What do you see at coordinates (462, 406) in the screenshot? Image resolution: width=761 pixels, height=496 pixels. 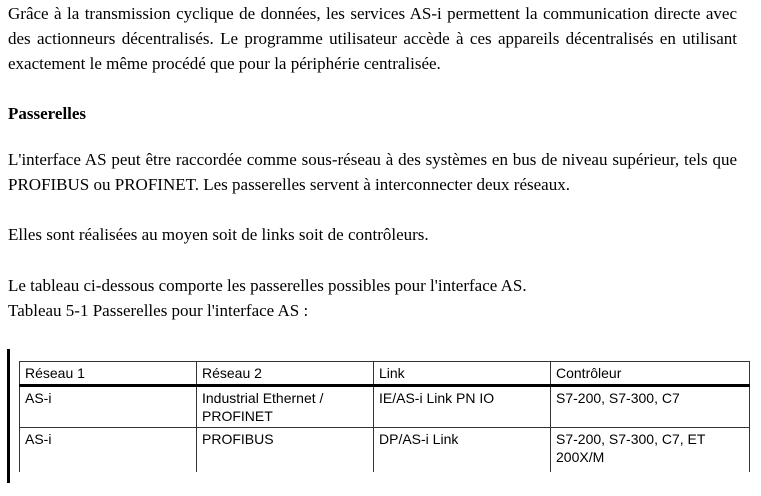 I see `table-cell: IE/AS-i Link PN IO` at bounding box center [462, 406].